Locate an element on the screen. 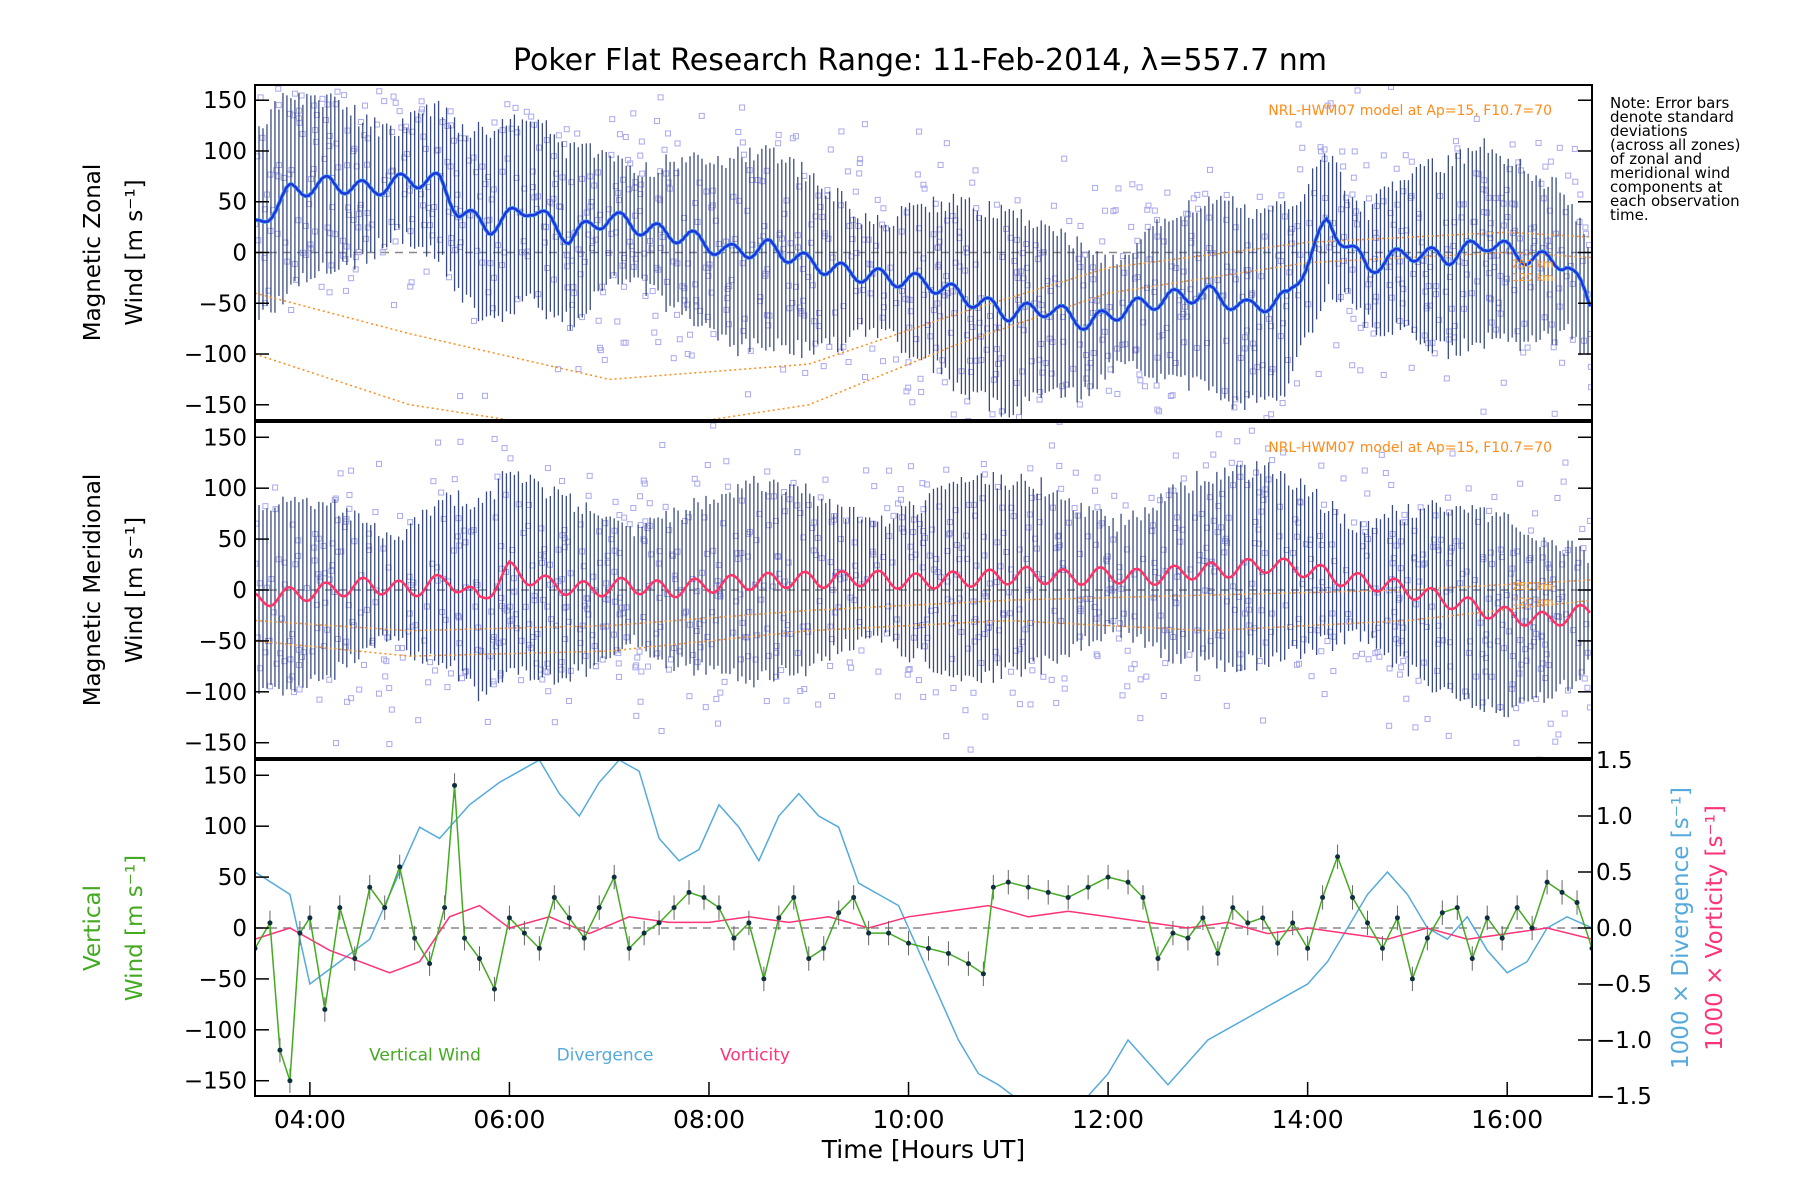 The height and width of the screenshot is (1200, 1800). y2-tick-label: 0.5 is located at coordinates (1614, 873).